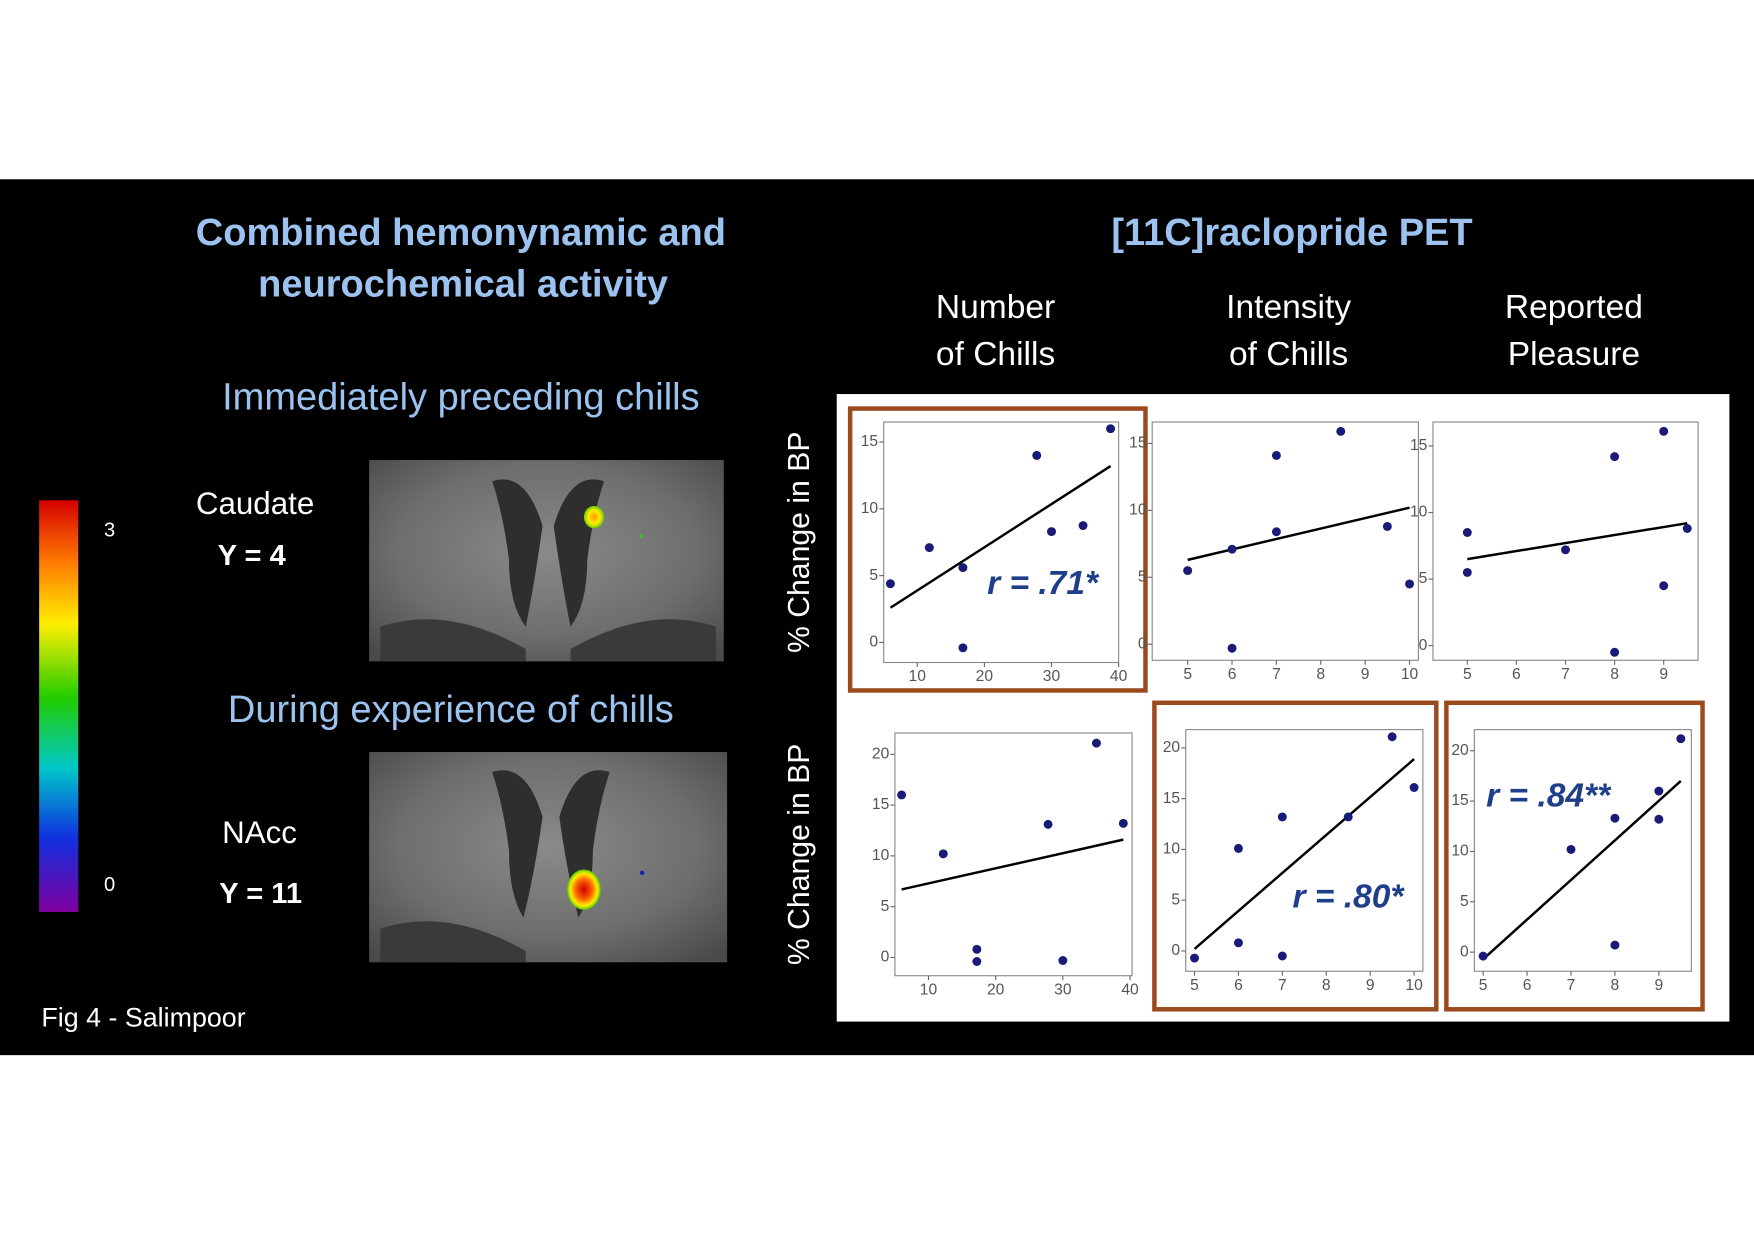  Describe the element at coordinates (1052, 676) in the screenshot. I see `x-tick-label: 30` at that location.